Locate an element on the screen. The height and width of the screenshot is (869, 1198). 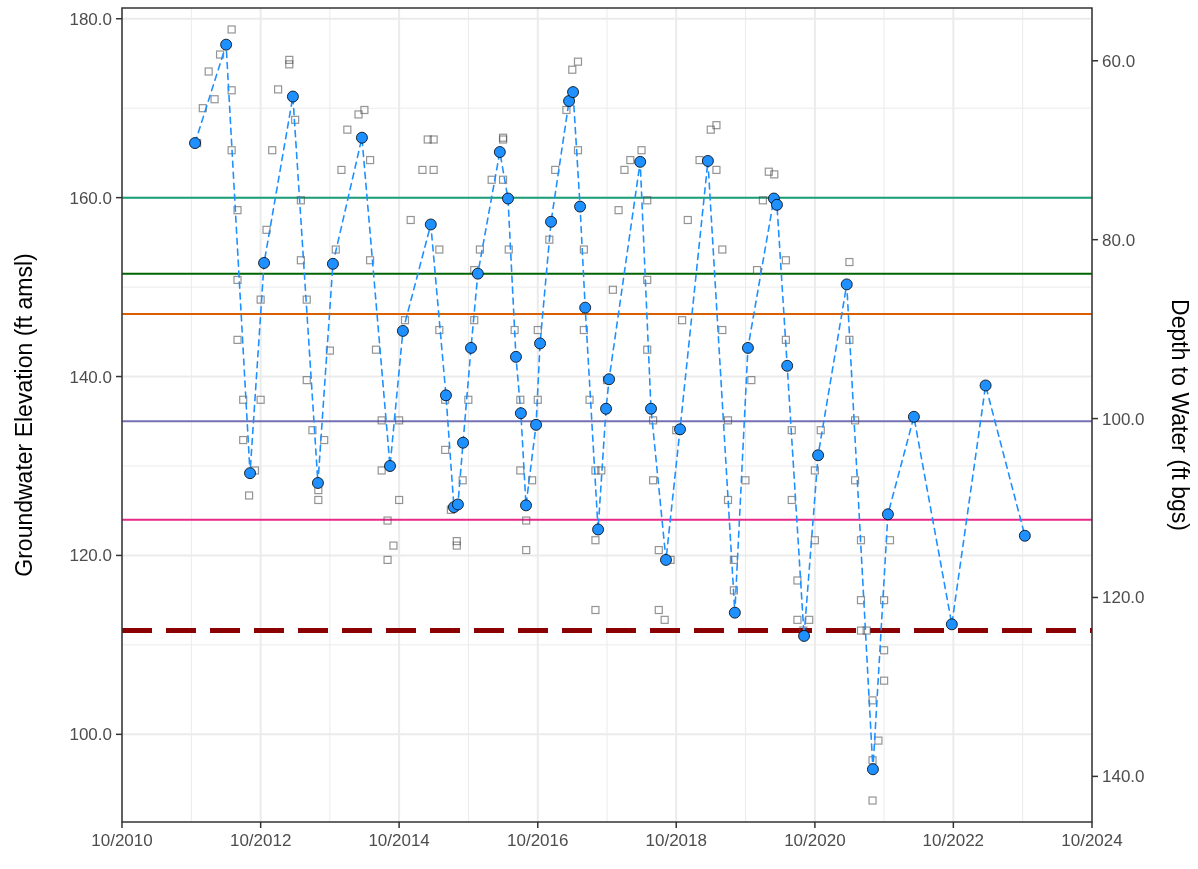
y2-tick-label: 100.0 is located at coordinates (1123, 419).